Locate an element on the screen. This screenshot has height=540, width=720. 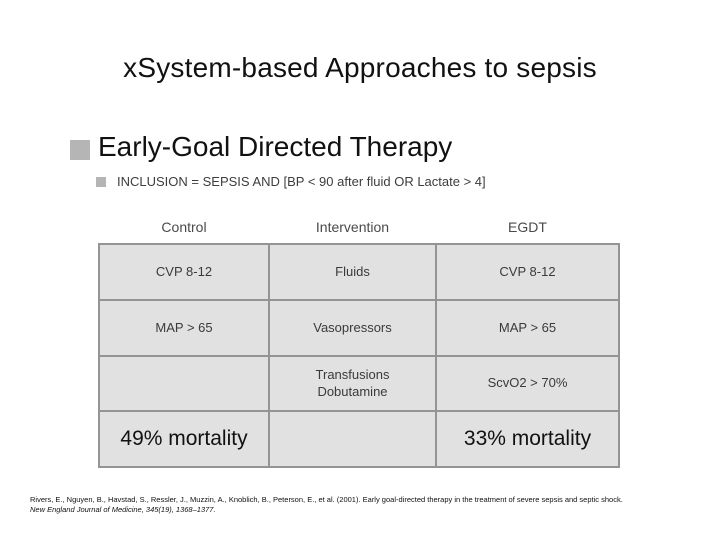
table-cell-control-mortality: 49% mortality is located at coordinates (184, 439).